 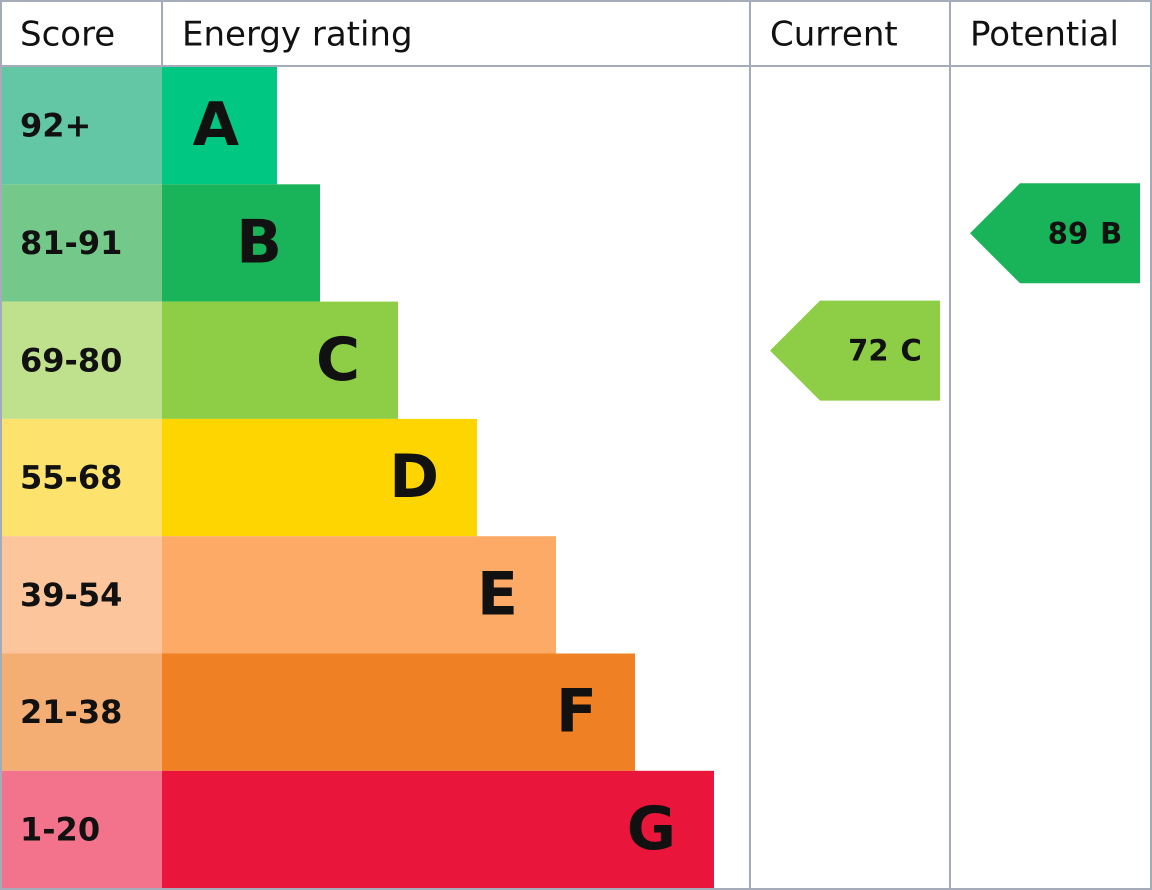 I want to click on score-label: 55-68, so click(x=71, y=478).